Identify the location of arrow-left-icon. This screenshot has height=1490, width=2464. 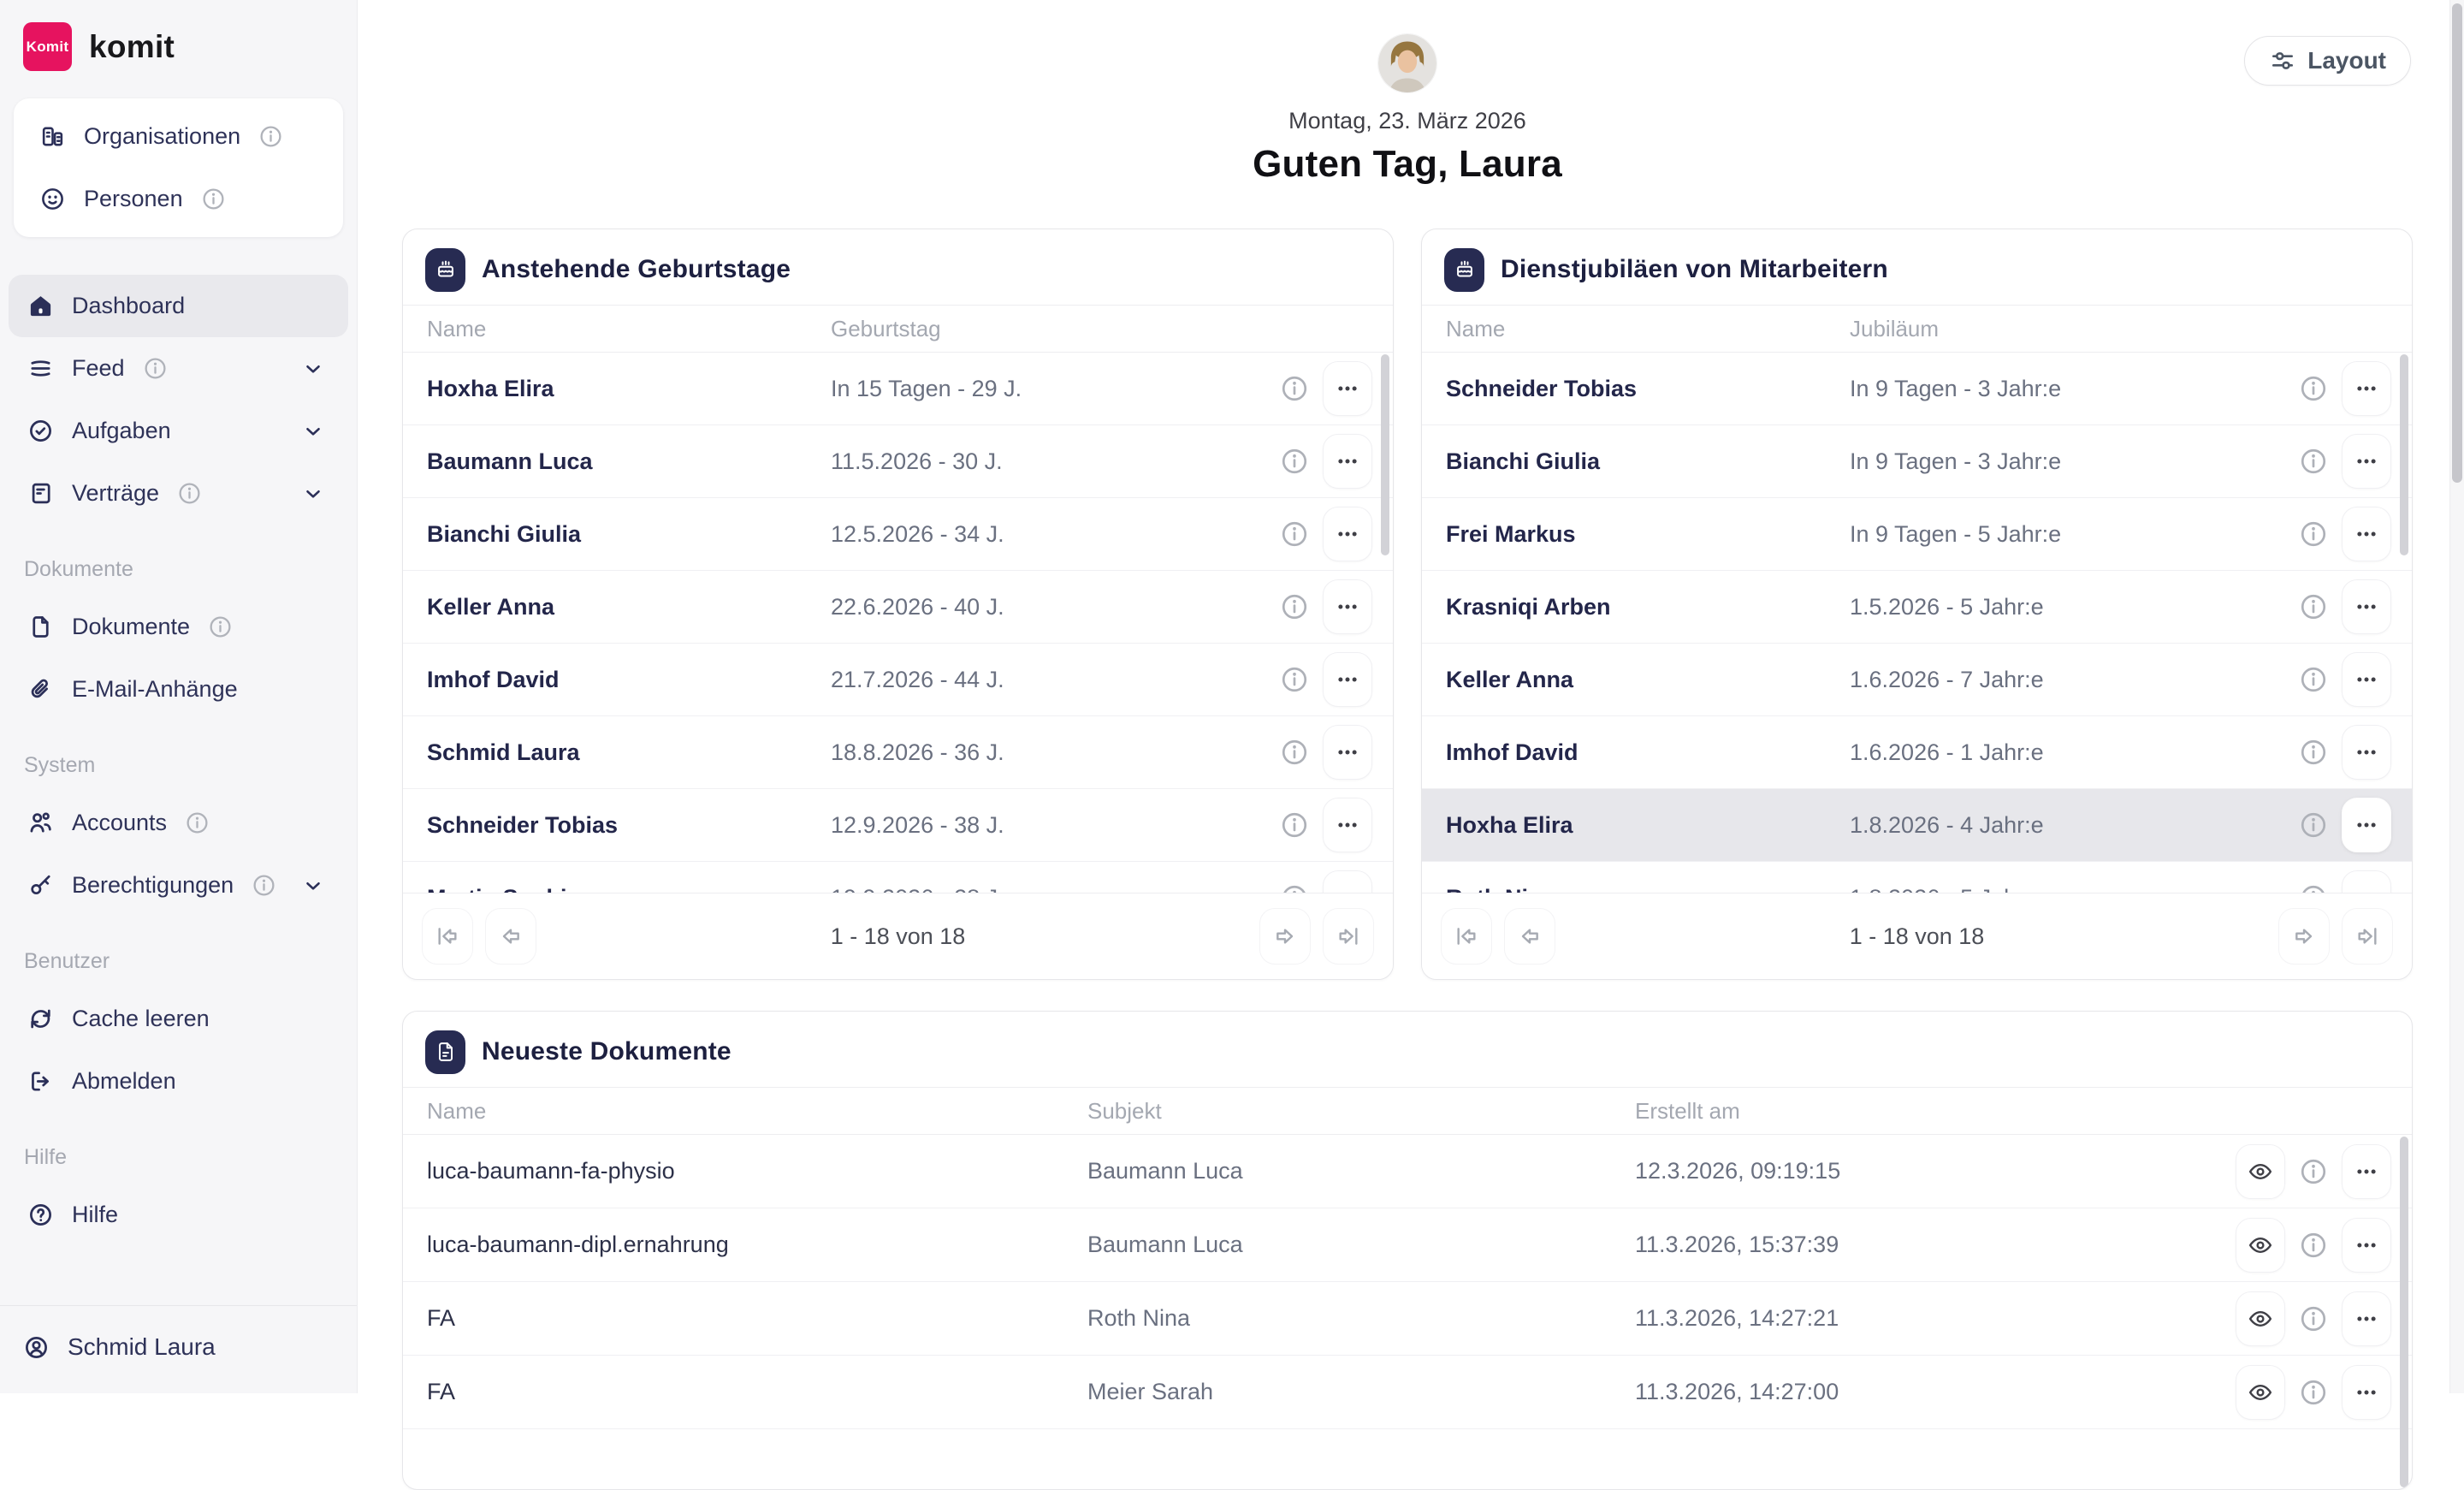
(1529, 936).